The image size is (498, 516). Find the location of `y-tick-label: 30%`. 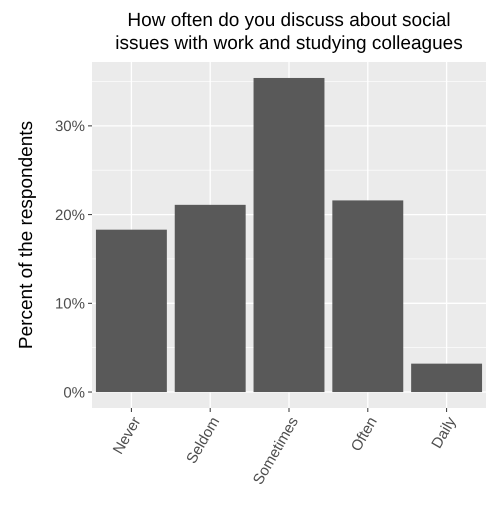

y-tick-label: 30% is located at coordinates (69, 127).